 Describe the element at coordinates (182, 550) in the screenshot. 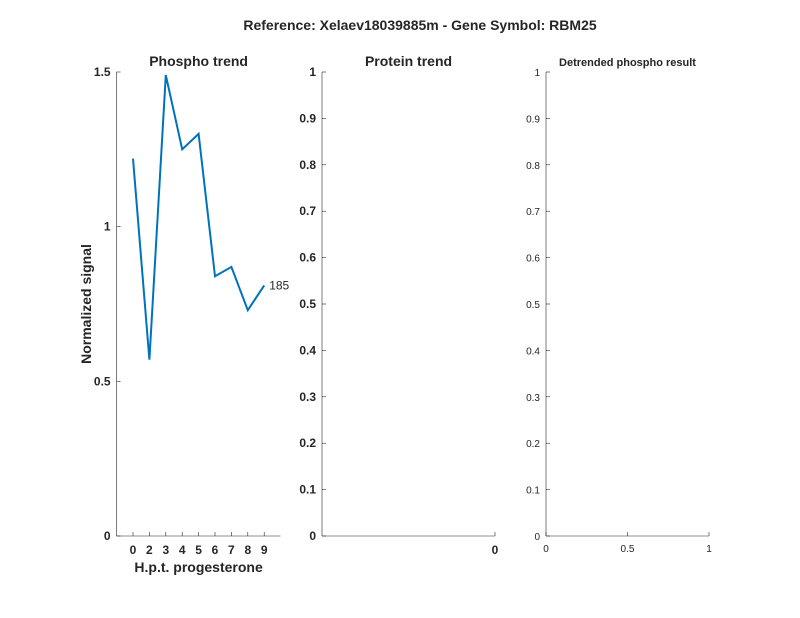

I see `x-tick-label: 4` at that location.